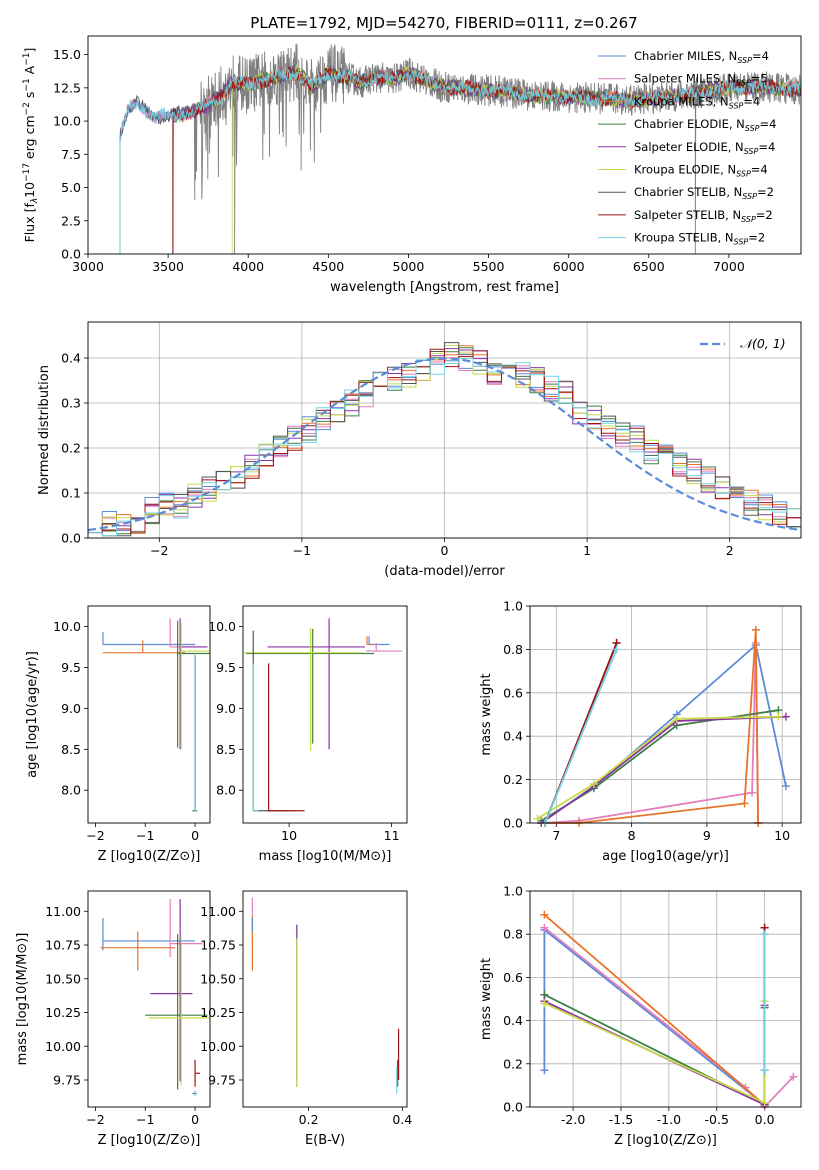 The height and width of the screenshot is (1170, 819). What do you see at coordinates (665, 999) in the screenshot?
I see `frame-weight_vs_Z` at bounding box center [665, 999].